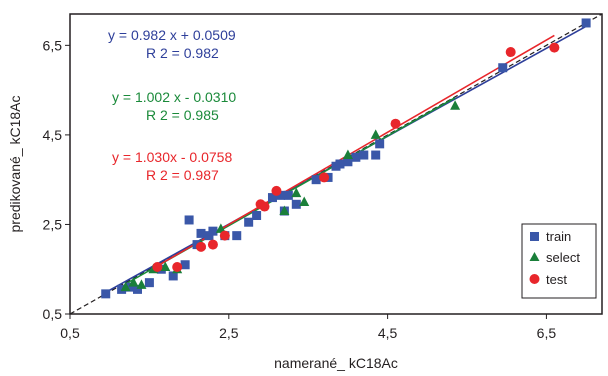 The image size is (608, 376). I want to click on legend-label-test: test, so click(556, 279).